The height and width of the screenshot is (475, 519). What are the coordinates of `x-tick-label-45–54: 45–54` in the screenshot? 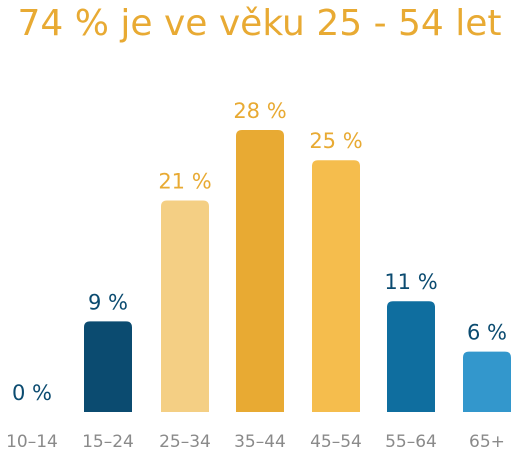 It's located at (336, 442).